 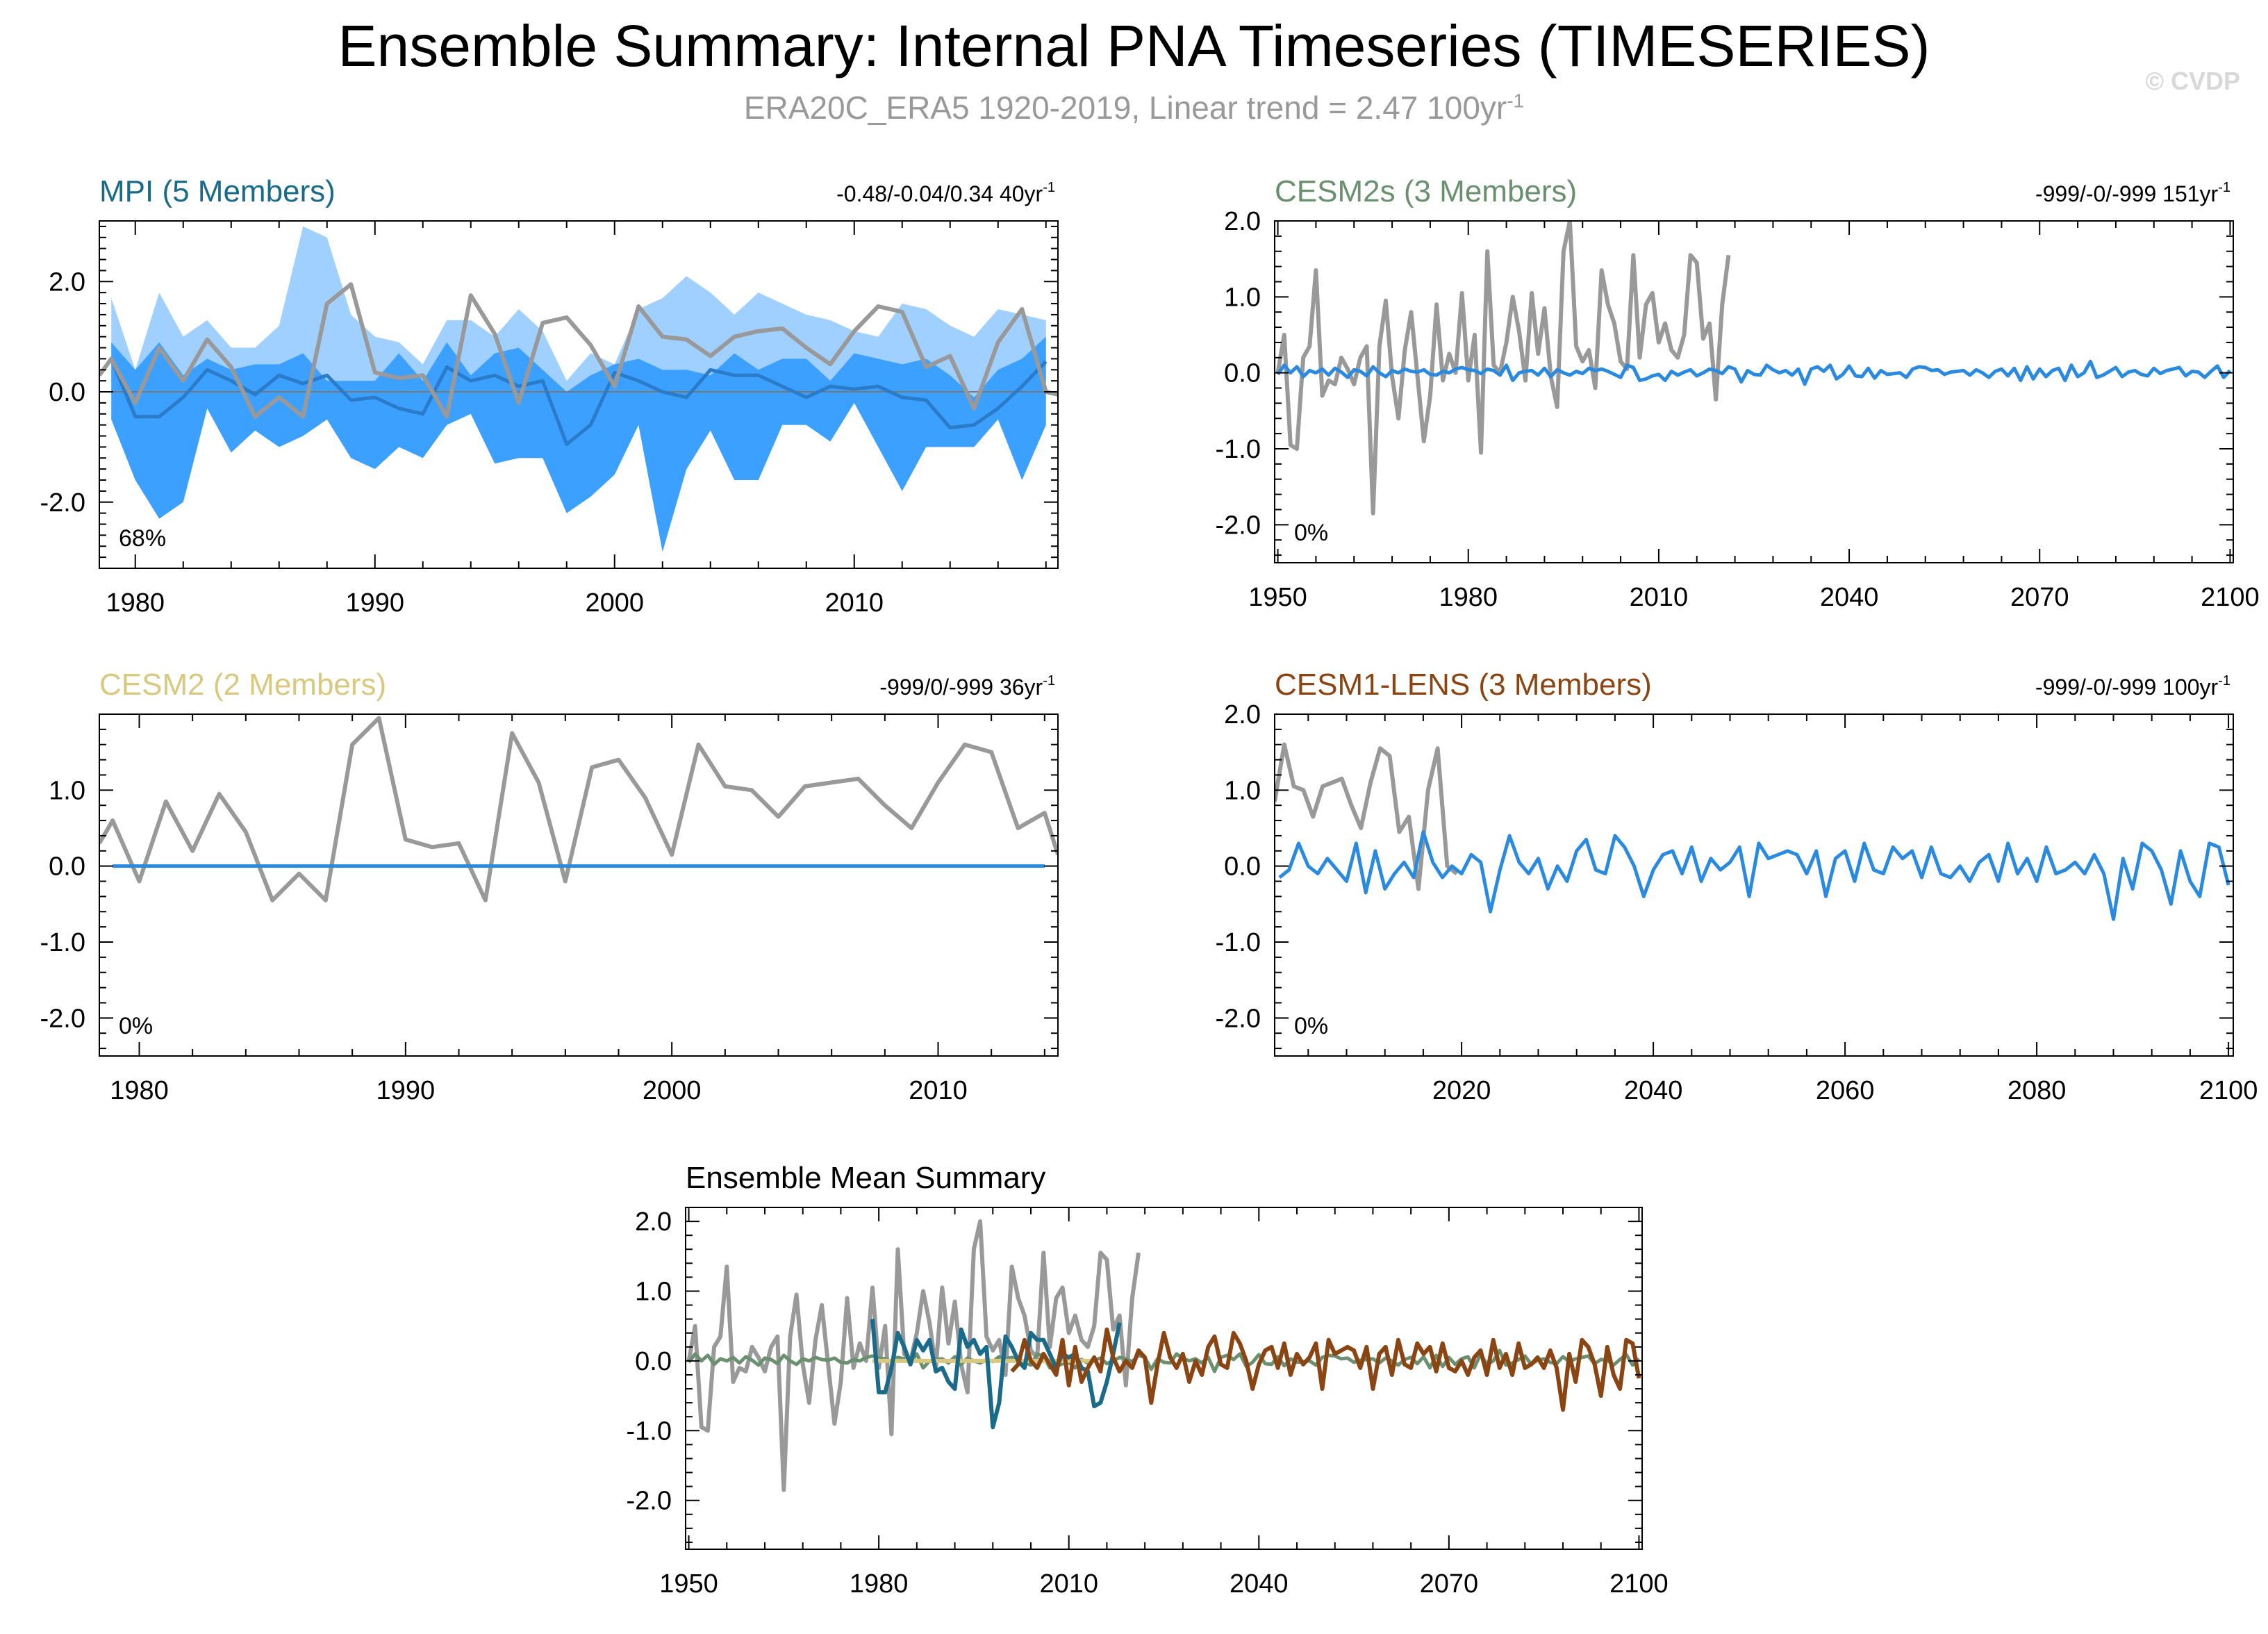 What do you see at coordinates (1426, 191) in the screenshot?
I see `panel-title: CESM2s (3 Members)` at bounding box center [1426, 191].